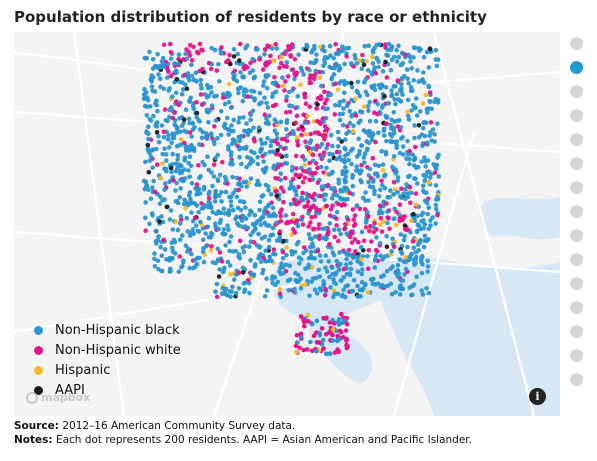 The width and height of the screenshot is (597, 461). What do you see at coordinates (58, 397) in the screenshot?
I see `mapbox-logo: mapbox` at bounding box center [58, 397].